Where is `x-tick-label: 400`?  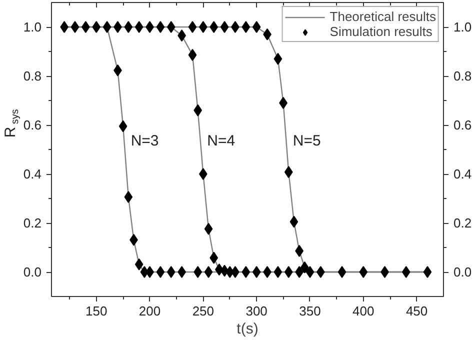
x-tick-label: 400 is located at coordinates (363, 311).